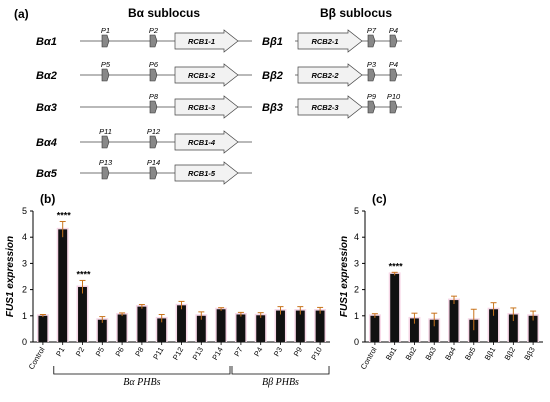 The width and height of the screenshot is (550, 402). What do you see at coordinates (119, 352) in the screenshot?
I see `x-tick-label: P6` at bounding box center [119, 352].